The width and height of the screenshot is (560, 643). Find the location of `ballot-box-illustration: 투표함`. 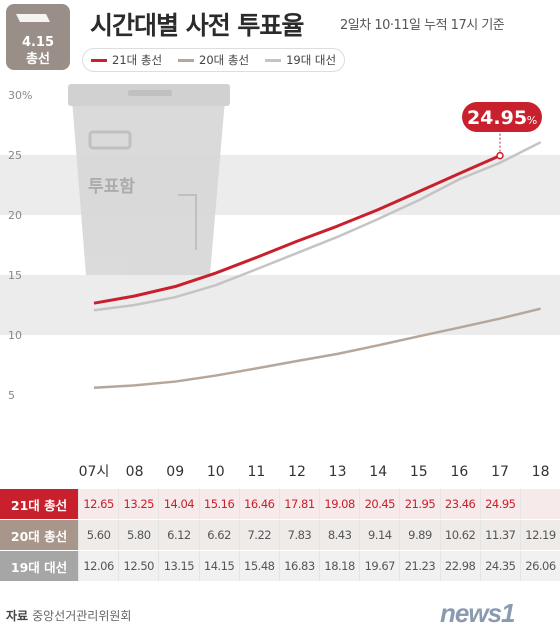

ballot-box-illustration: 투표함 is located at coordinates (149, 179).